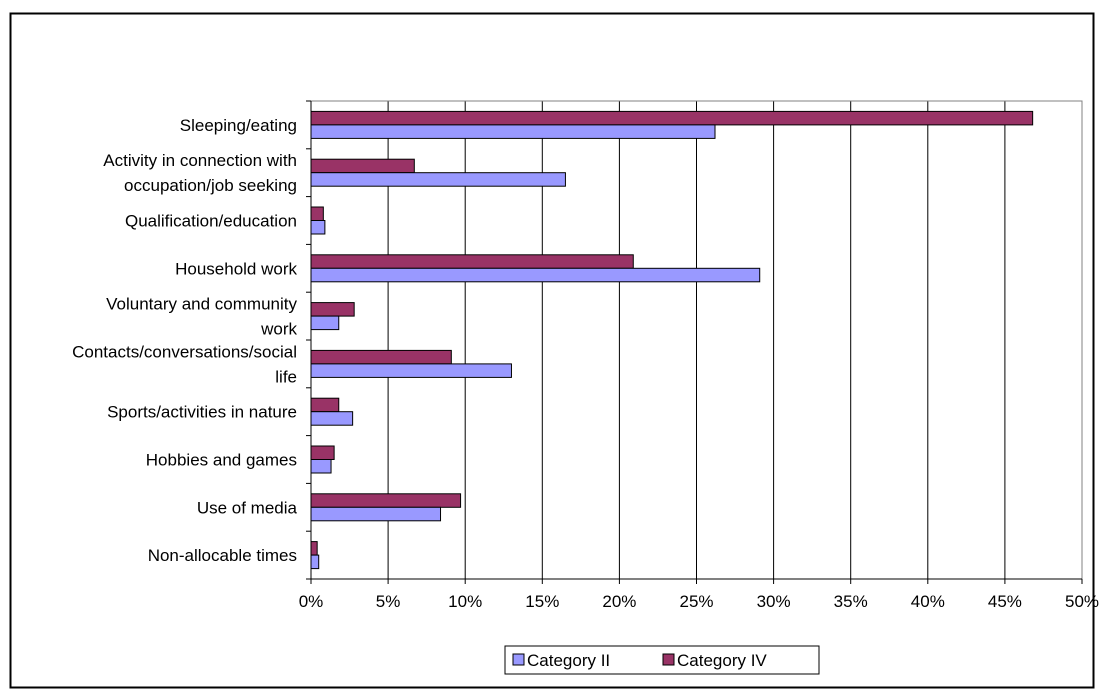 This screenshot has height=694, width=1103. I want to click on category-label-line: Sleeping/eating, so click(238, 125).